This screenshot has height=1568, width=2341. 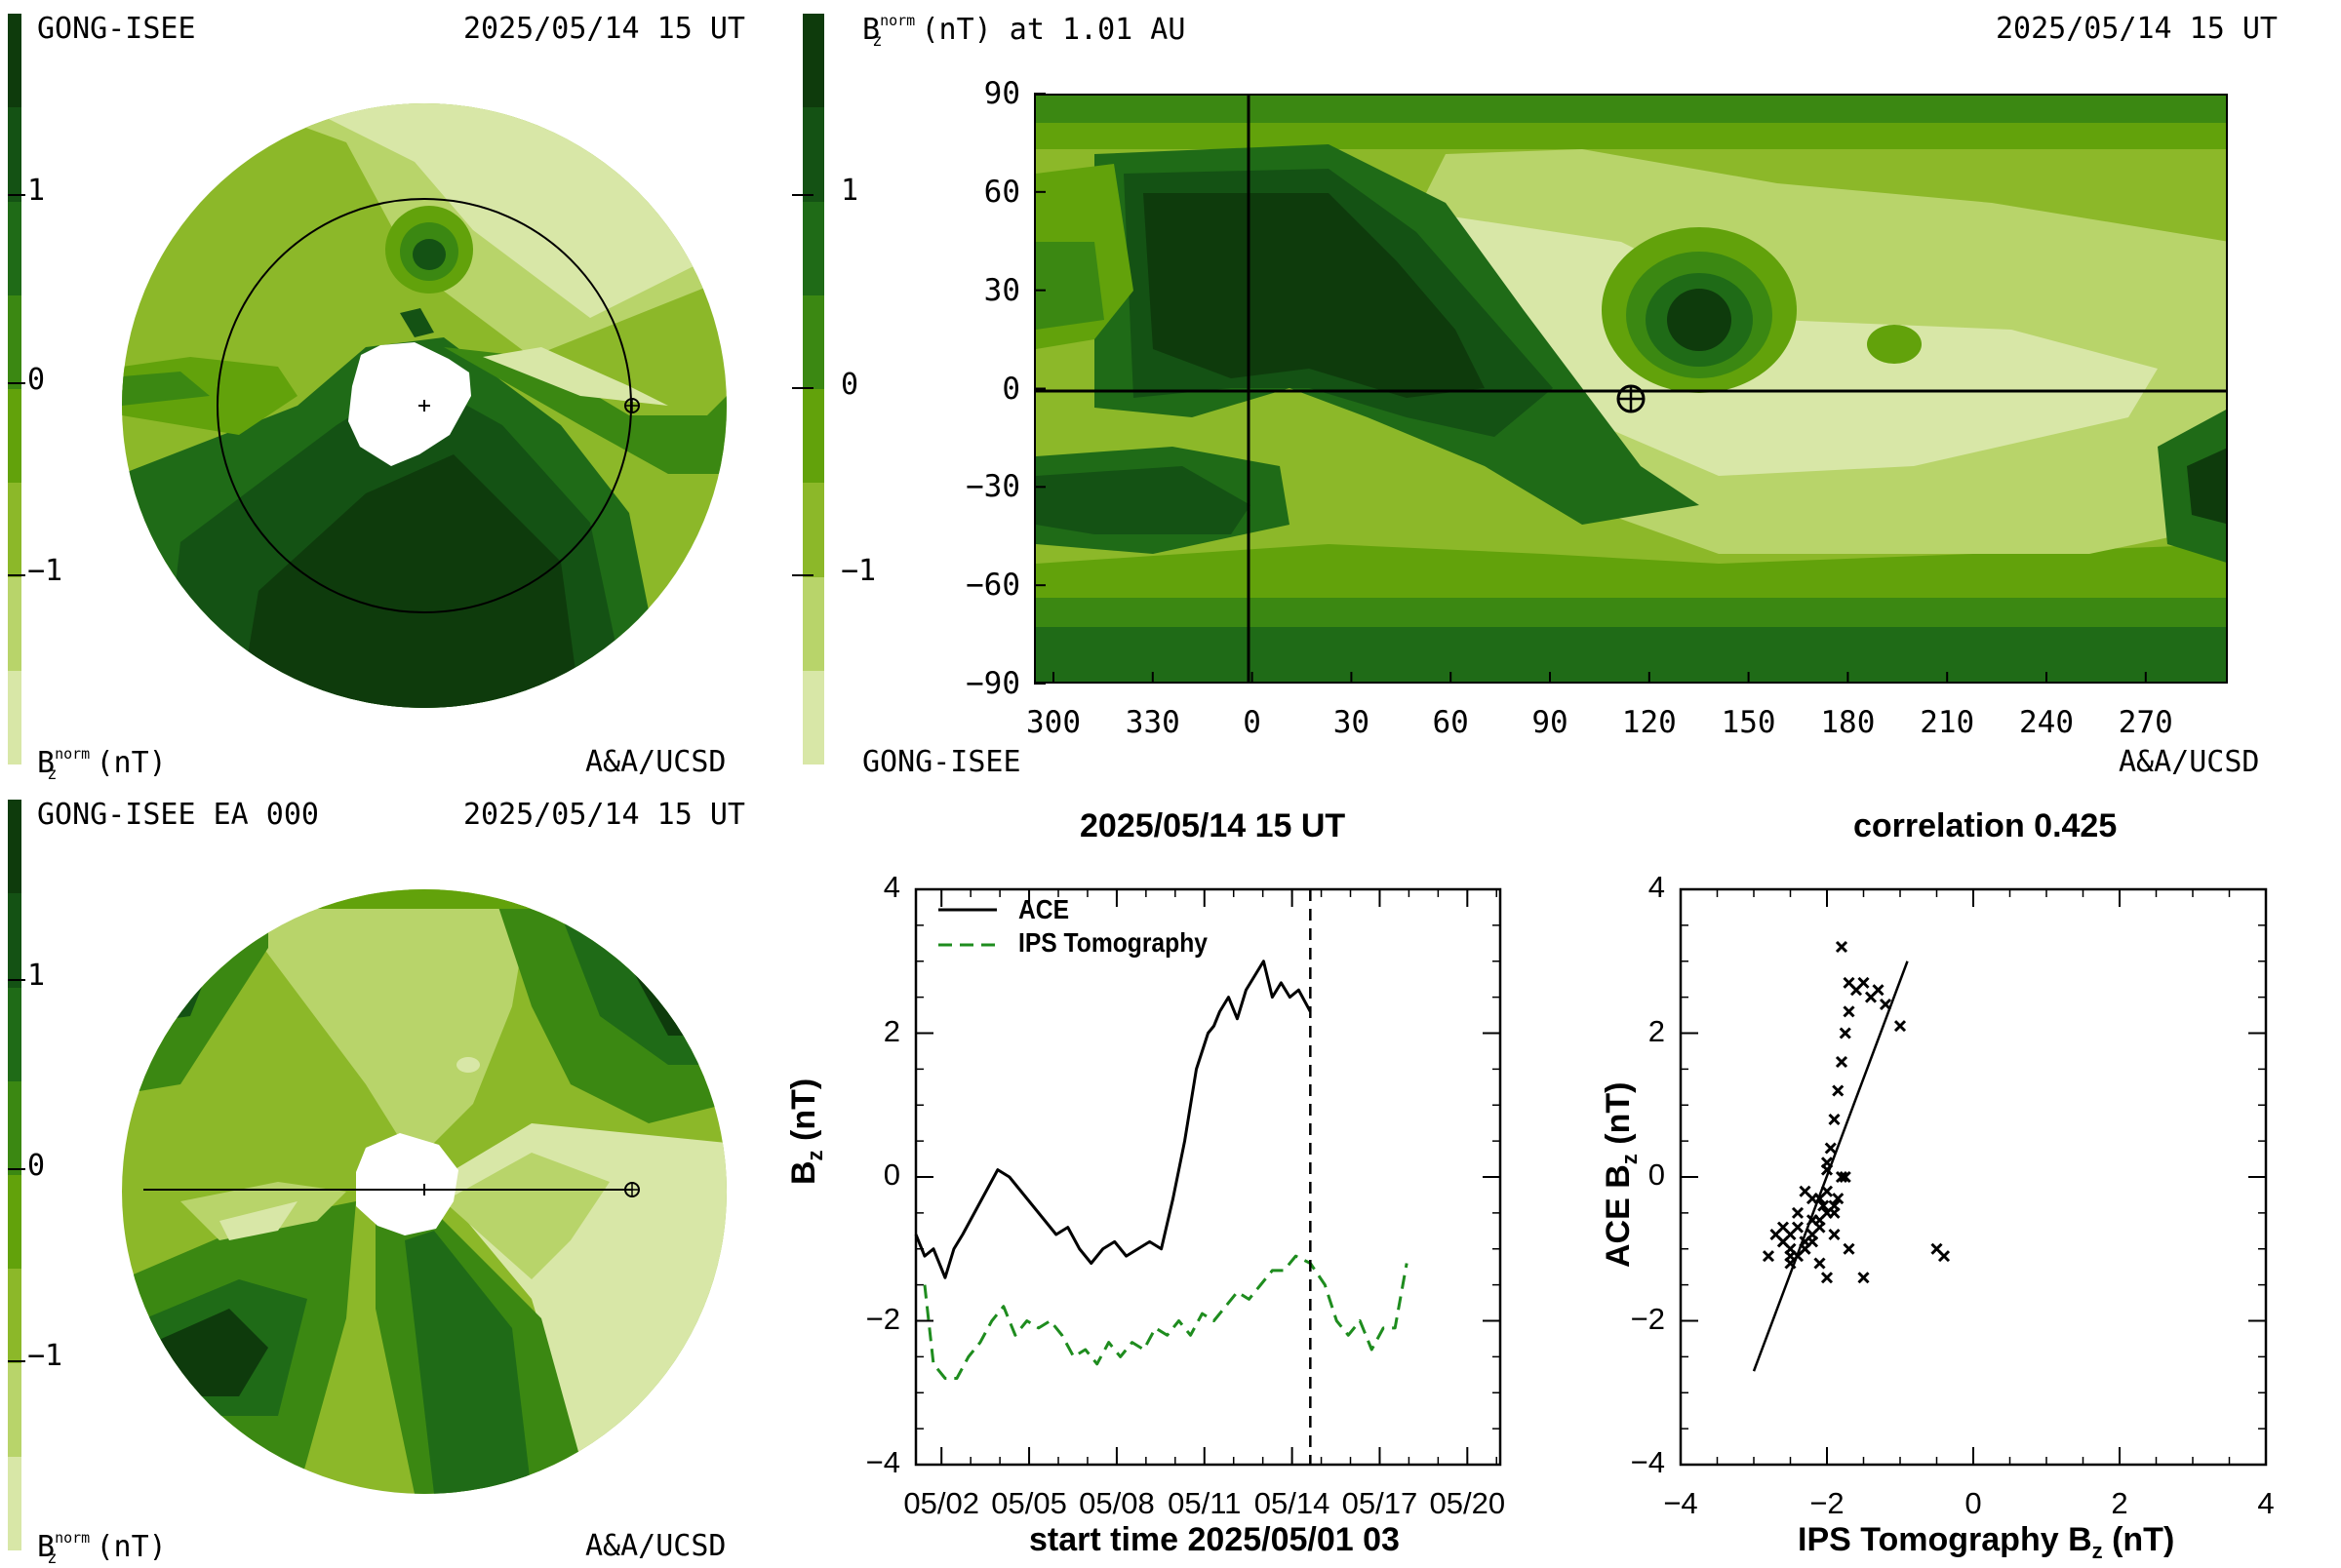 What do you see at coordinates (1053, 722) in the screenshot?
I see `map-xtick-label: 300` at bounding box center [1053, 722].